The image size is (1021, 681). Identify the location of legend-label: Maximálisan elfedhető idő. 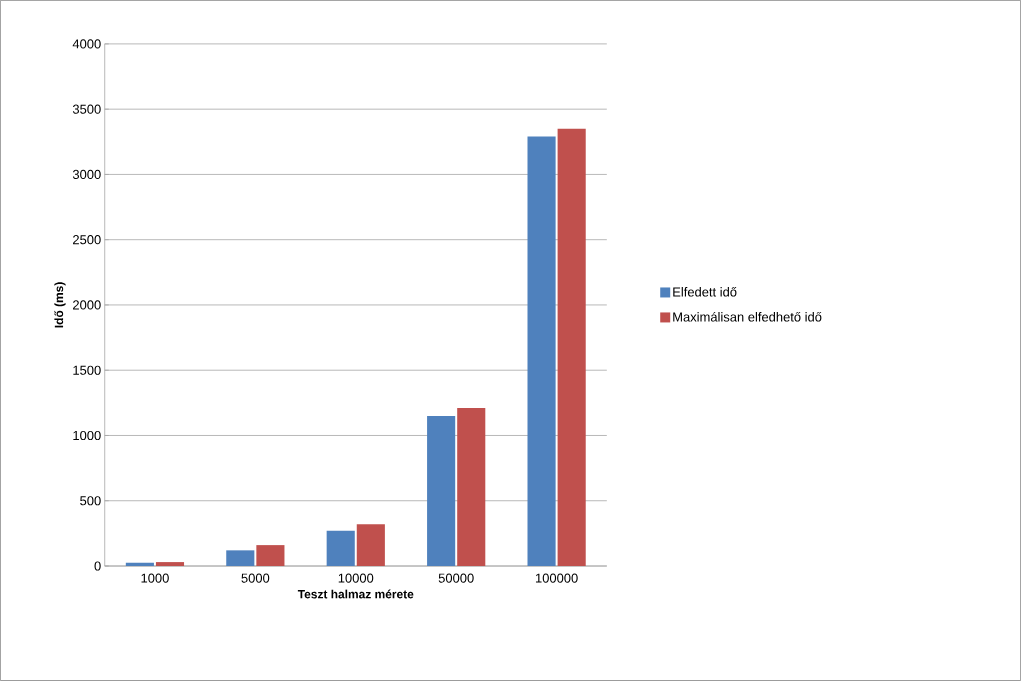
(747, 316).